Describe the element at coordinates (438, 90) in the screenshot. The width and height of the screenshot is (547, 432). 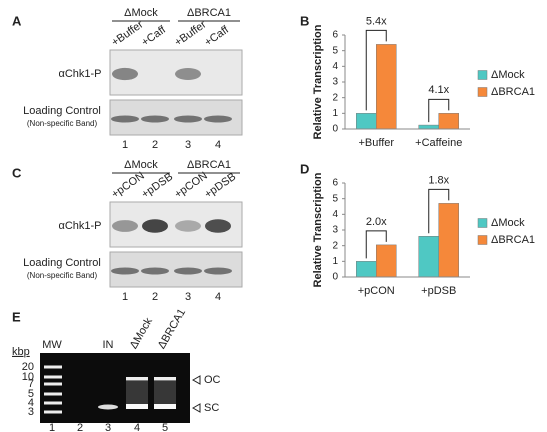
I see `fold-annotation: 4.1x` at that location.